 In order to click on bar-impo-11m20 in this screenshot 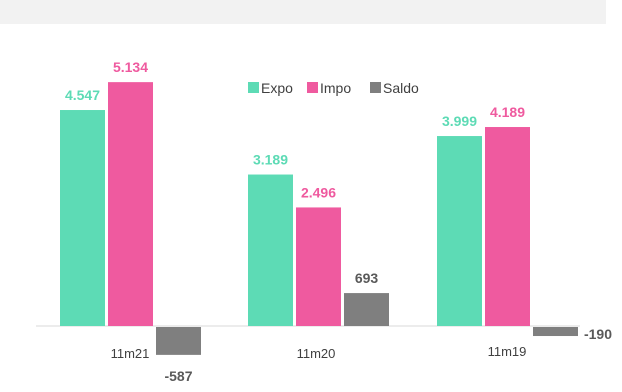, I will do `click(318, 266)`.